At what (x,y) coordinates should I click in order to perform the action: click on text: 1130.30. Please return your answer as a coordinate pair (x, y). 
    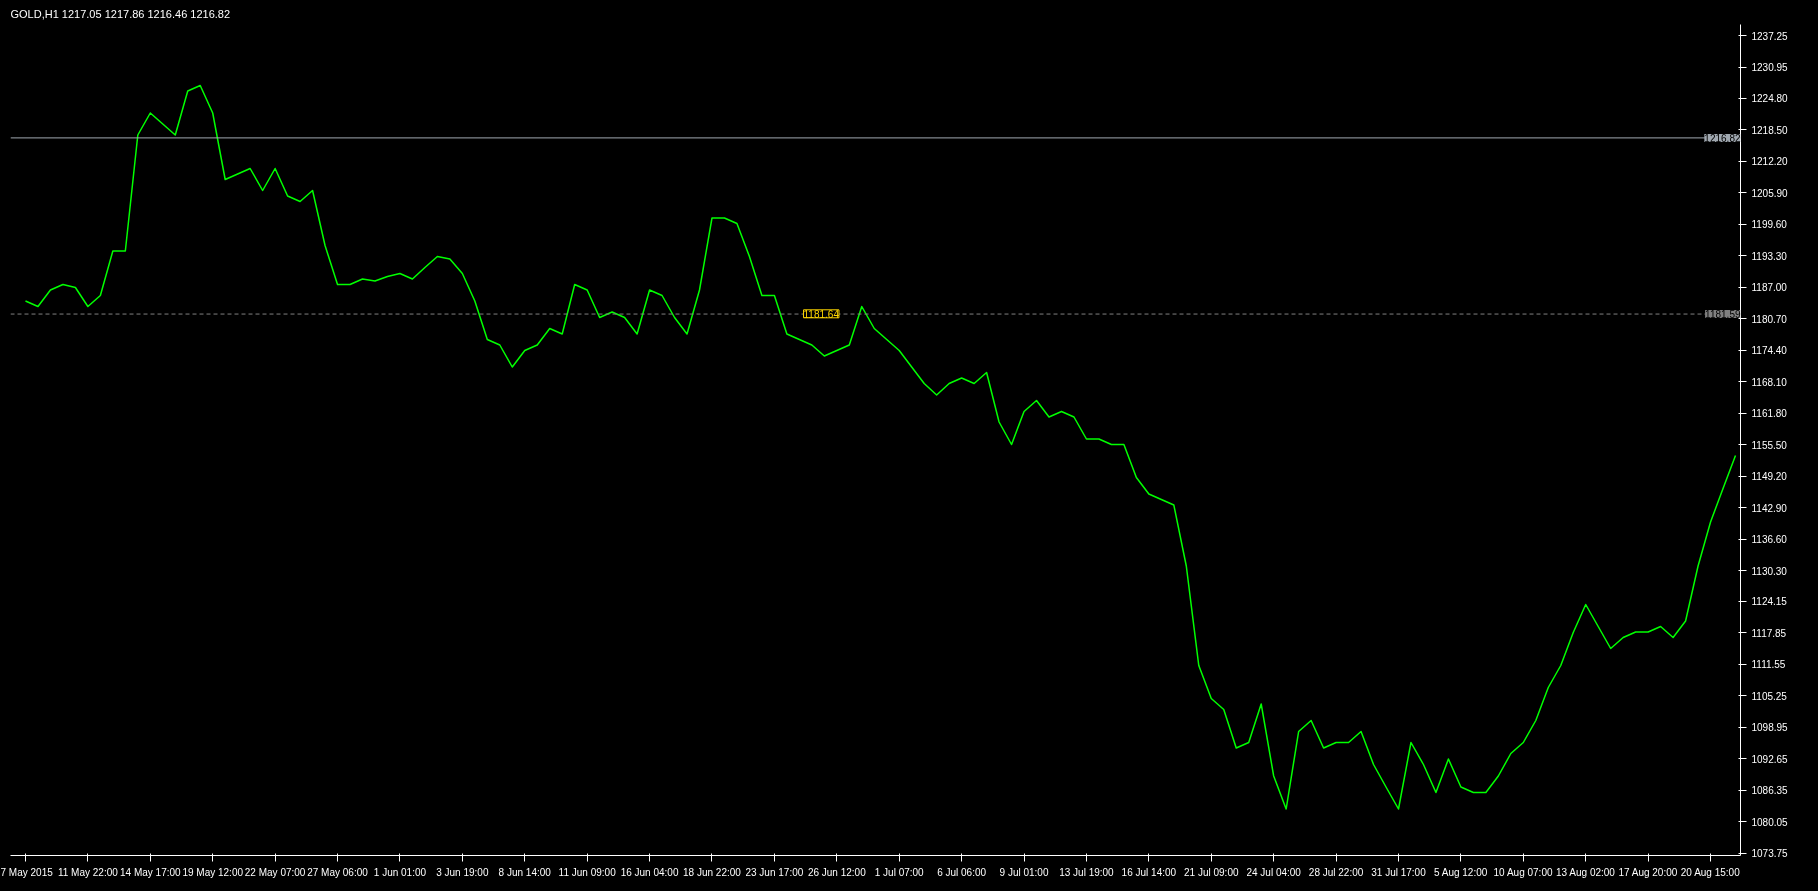
    Looking at the image, I should click on (1769, 571).